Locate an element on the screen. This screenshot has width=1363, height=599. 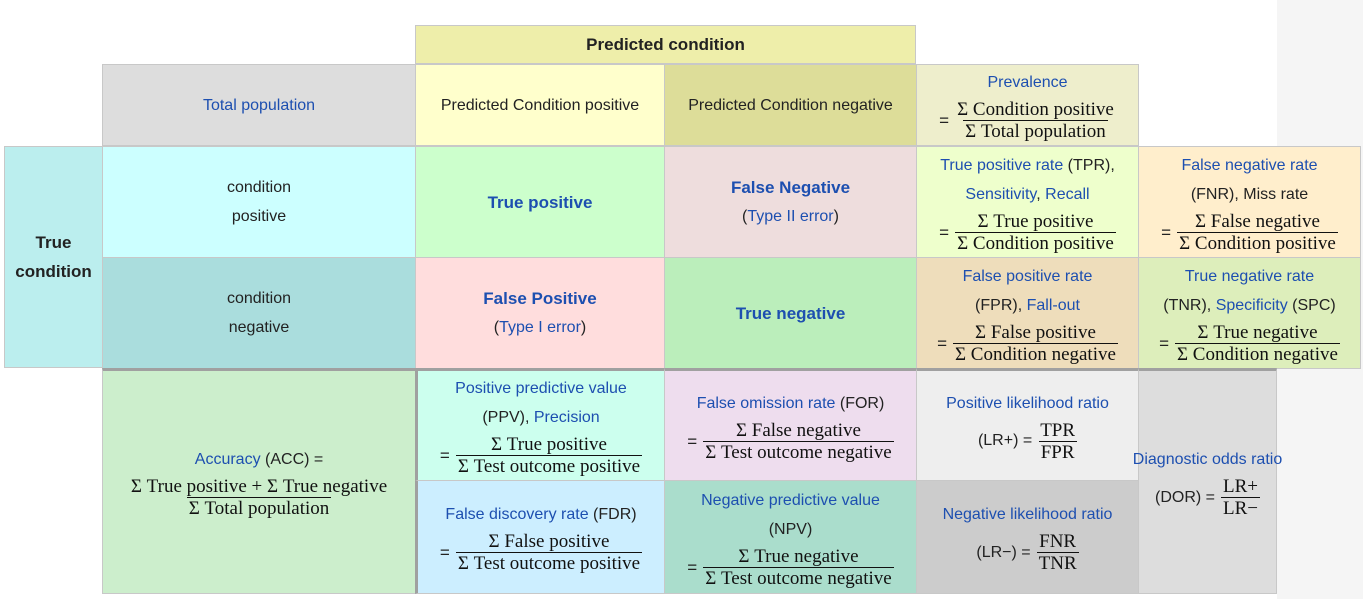
fraction: Σ False positive Σ Condition negative is located at coordinates (1035, 343).